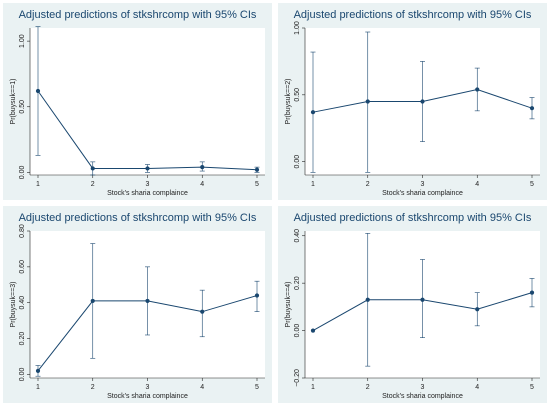  What do you see at coordinates (13, 305) in the screenshot?
I see `y-axis-label: Pr(buysuk==3)` at bounding box center [13, 305].